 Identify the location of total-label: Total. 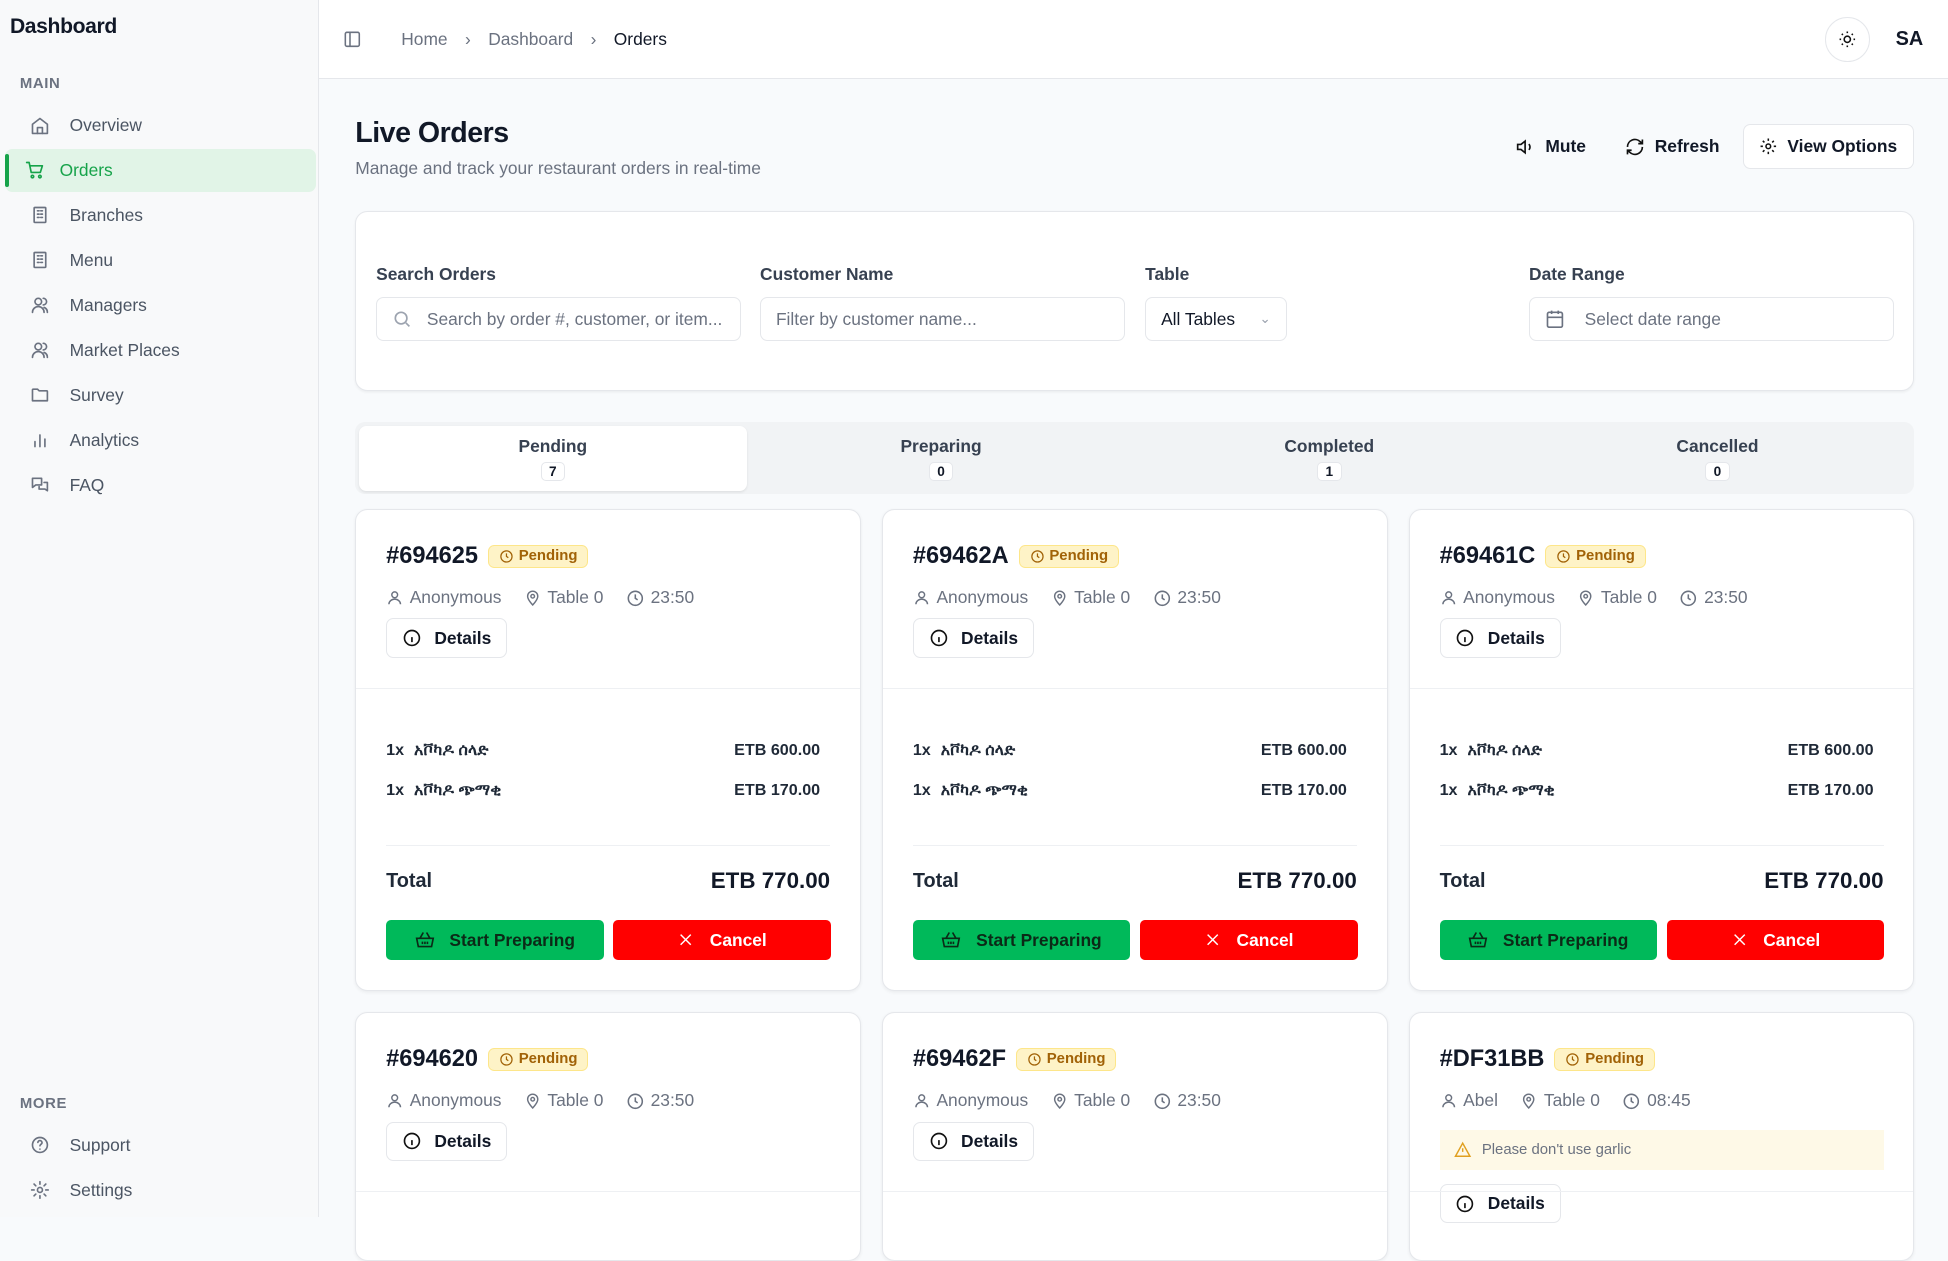
(1462, 880).